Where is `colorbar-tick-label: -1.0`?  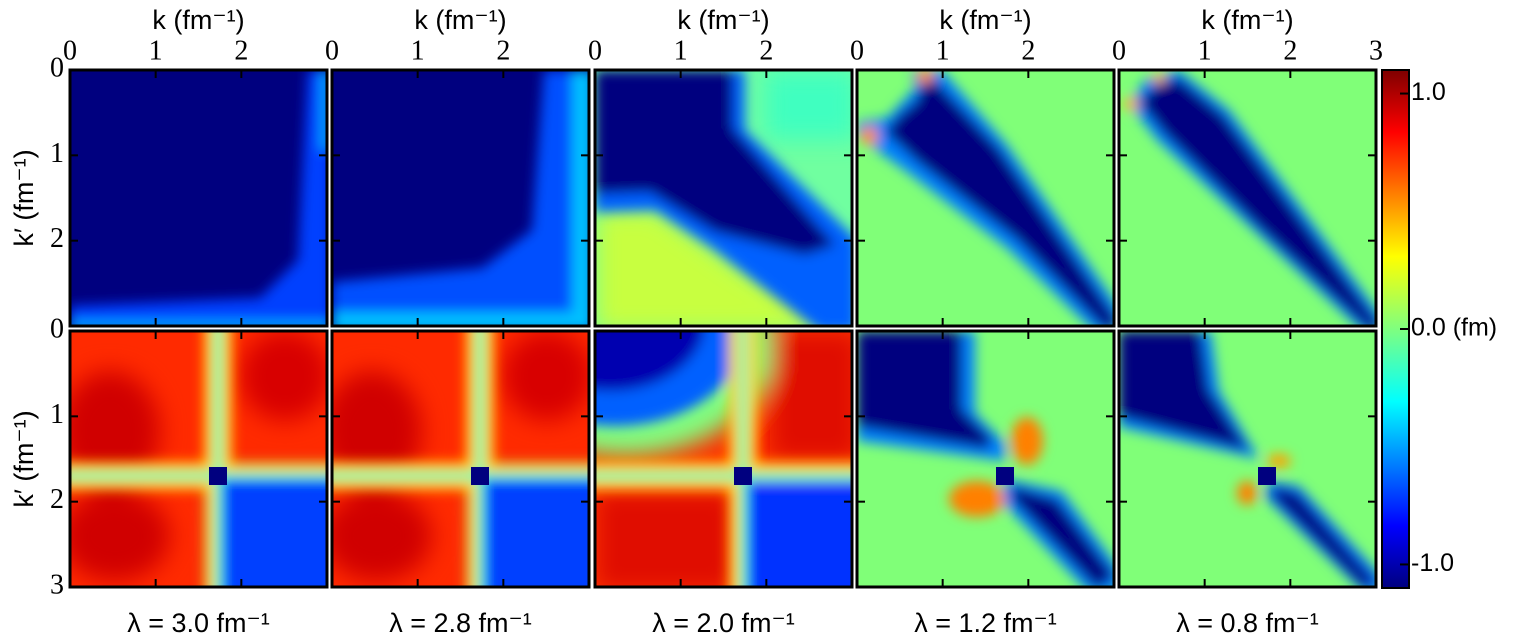
colorbar-tick-label: -1.0 is located at coordinates (1432, 563).